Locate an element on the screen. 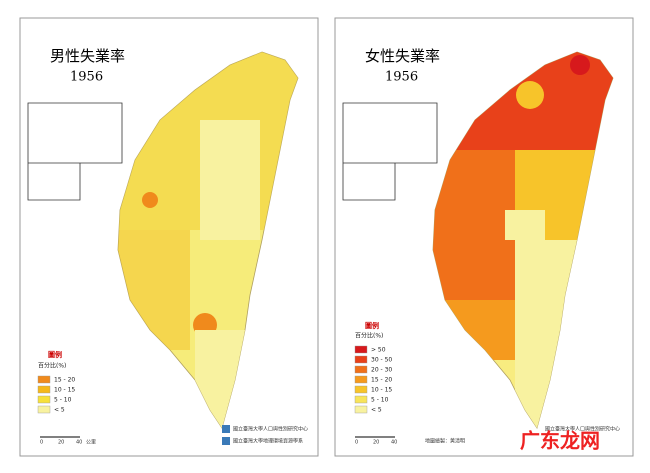 This screenshot has height=473, width=650. credit: 國立臺灣大學地理環境資源學系 is located at coordinates (268, 441).